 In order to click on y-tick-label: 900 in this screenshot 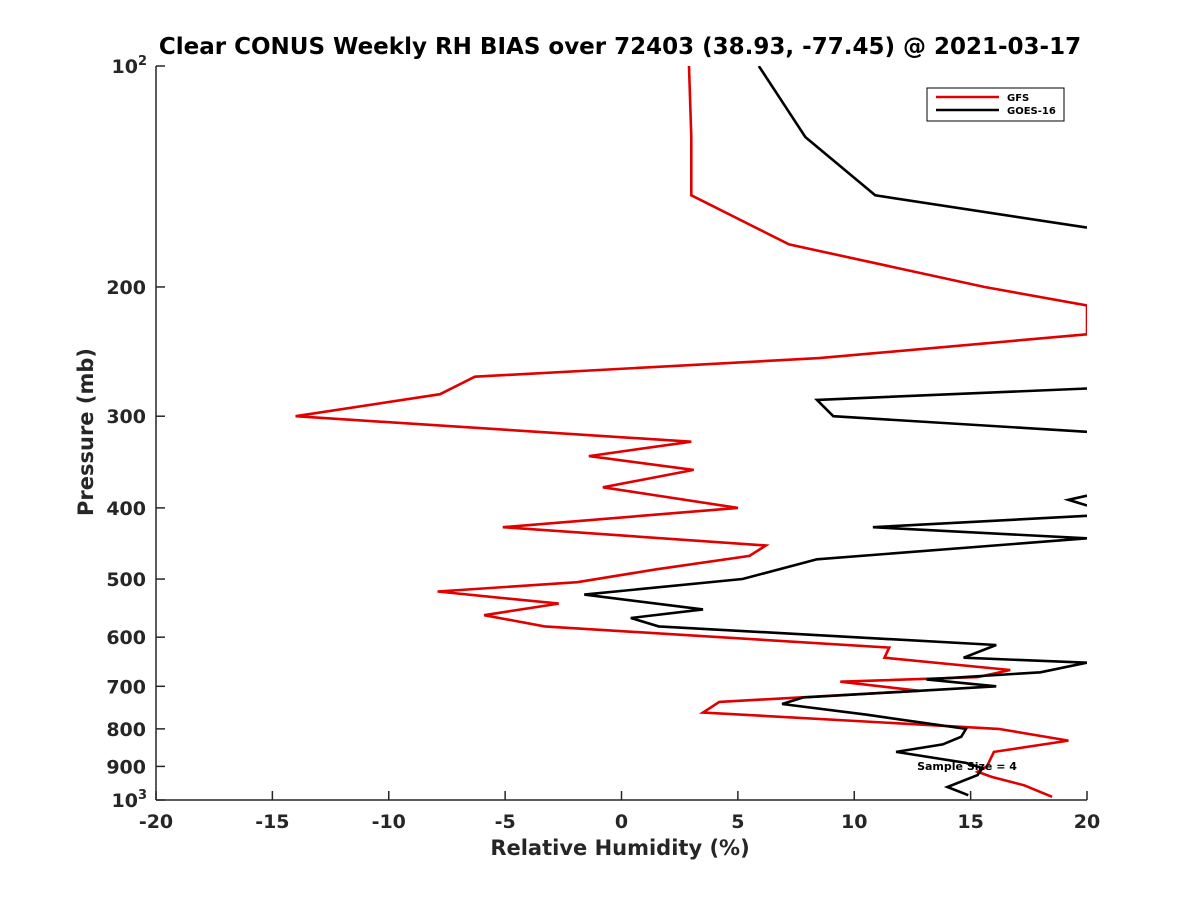, I will do `click(126, 767)`.